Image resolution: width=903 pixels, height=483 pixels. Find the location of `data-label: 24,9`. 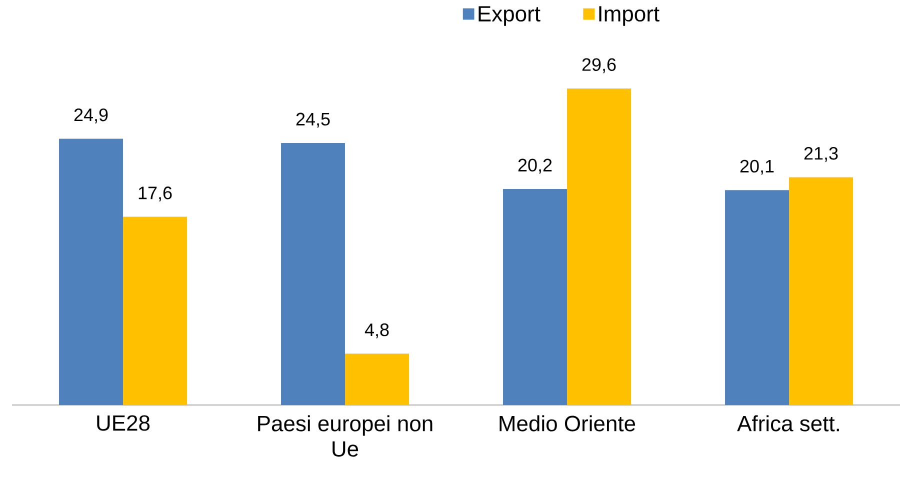

data-label: 24,9 is located at coordinates (91, 116).